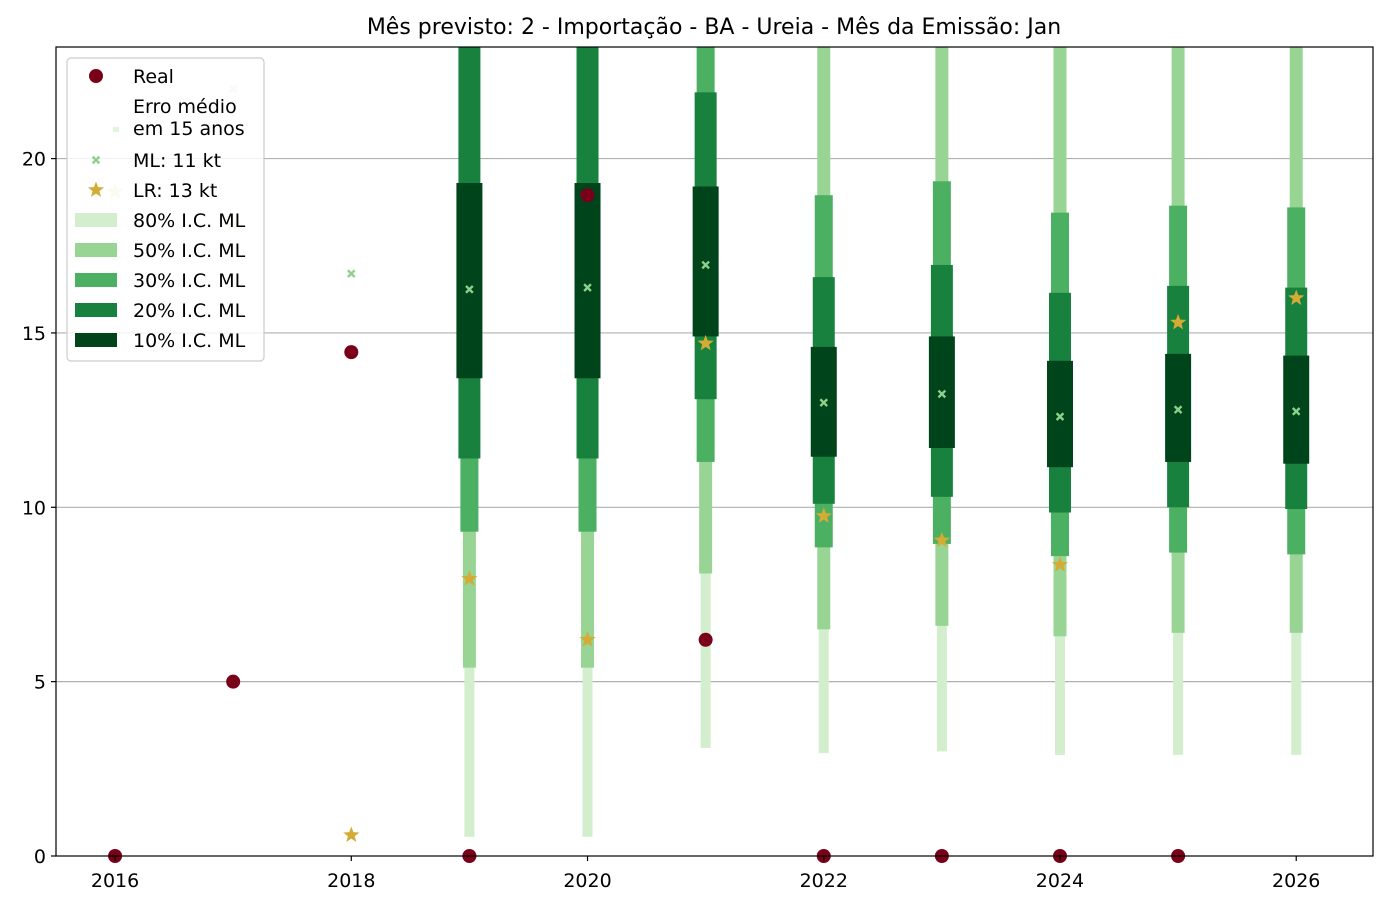  What do you see at coordinates (587, 287) in the screenshot?
I see `ml-point-2020` at bounding box center [587, 287].